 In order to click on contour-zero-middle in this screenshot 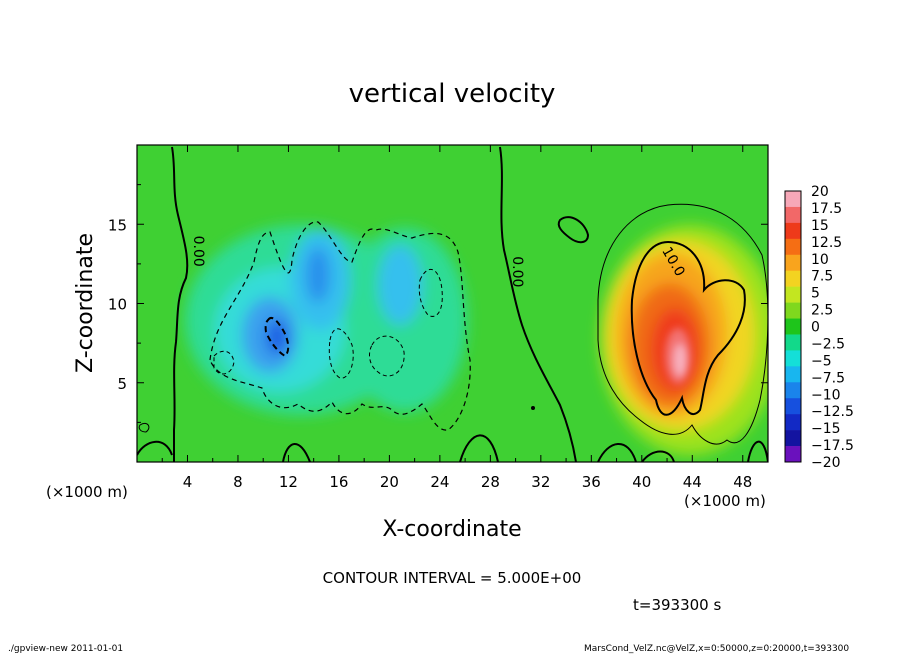, I will do `click(538, 304)`.